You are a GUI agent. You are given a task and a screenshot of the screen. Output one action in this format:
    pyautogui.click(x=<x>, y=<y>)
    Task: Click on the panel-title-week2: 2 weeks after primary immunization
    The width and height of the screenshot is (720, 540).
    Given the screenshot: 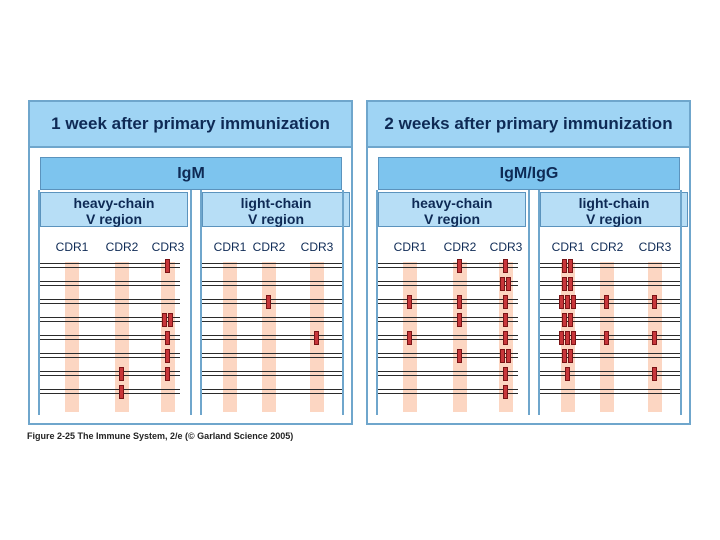 What is the action you would take?
    pyautogui.click(x=528, y=125)
    